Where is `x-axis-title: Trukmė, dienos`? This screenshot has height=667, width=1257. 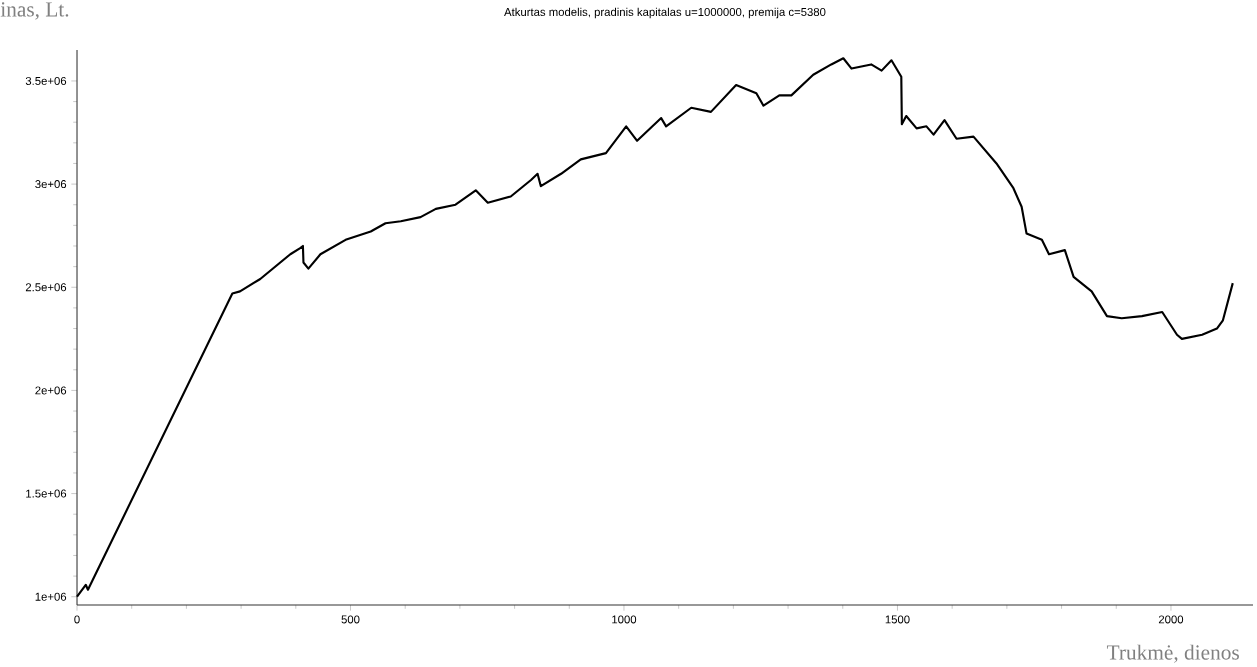
x-axis-title: Trukmė, dienos is located at coordinates (1172, 653).